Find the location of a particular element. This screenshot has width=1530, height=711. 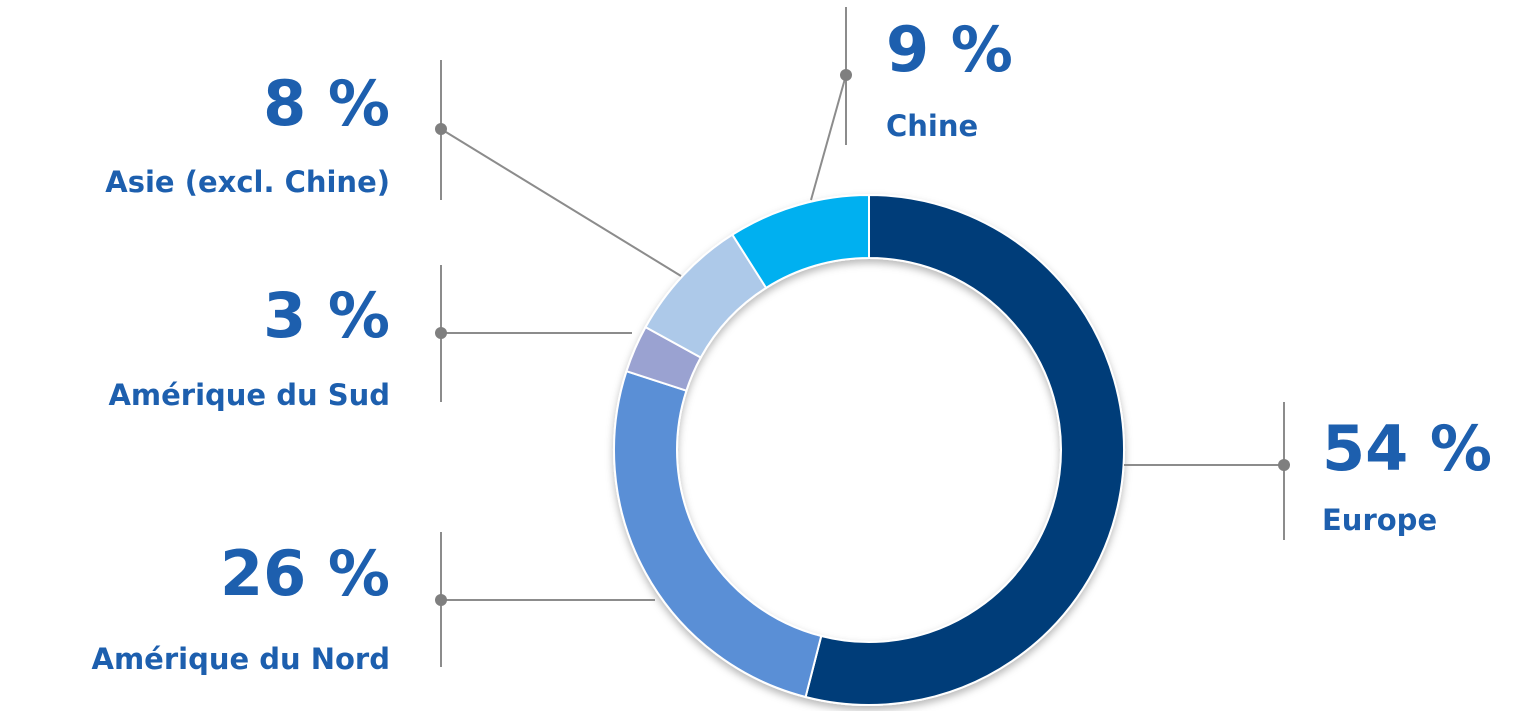

value-label-asie-excl-chine: 8 % is located at coordinates (326, 103).